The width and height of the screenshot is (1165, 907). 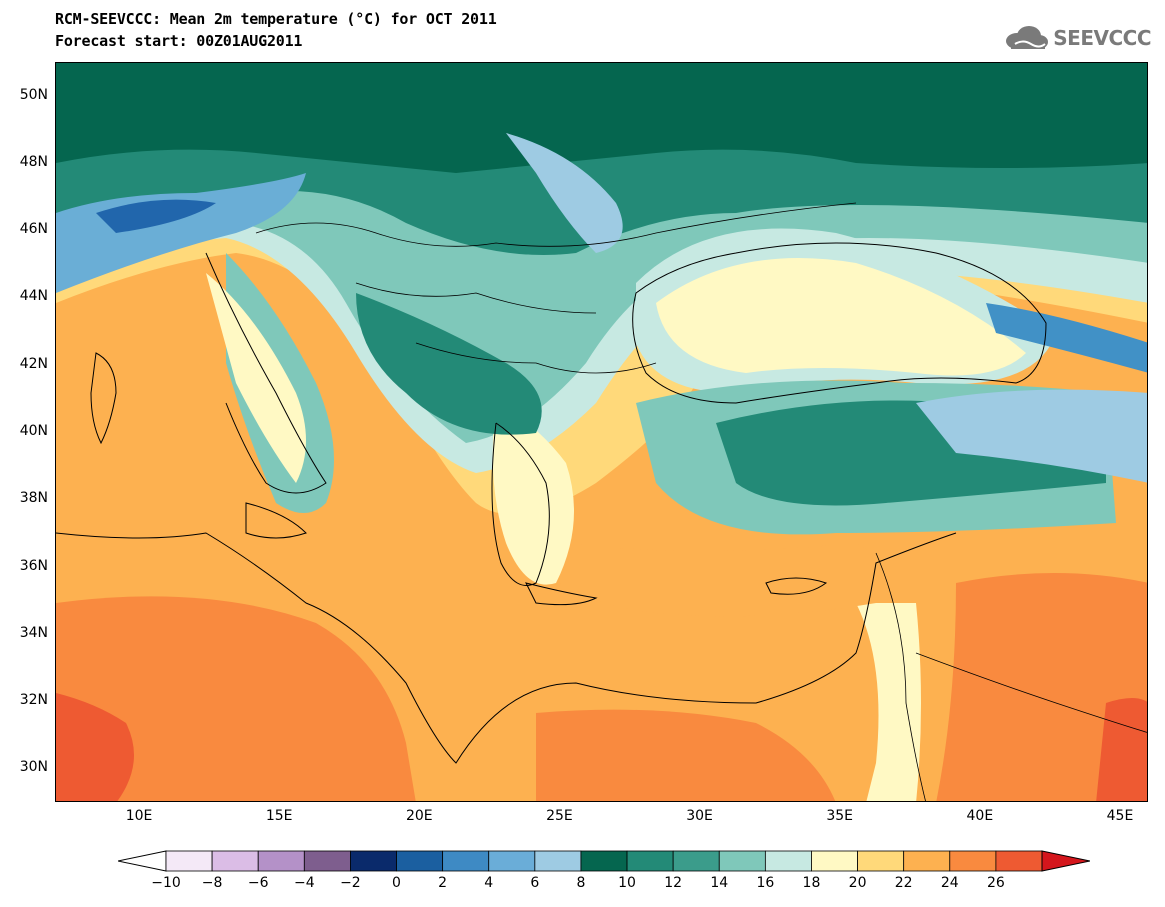 I want to click on colorbar-label: 26, so click(x=995, y=883).